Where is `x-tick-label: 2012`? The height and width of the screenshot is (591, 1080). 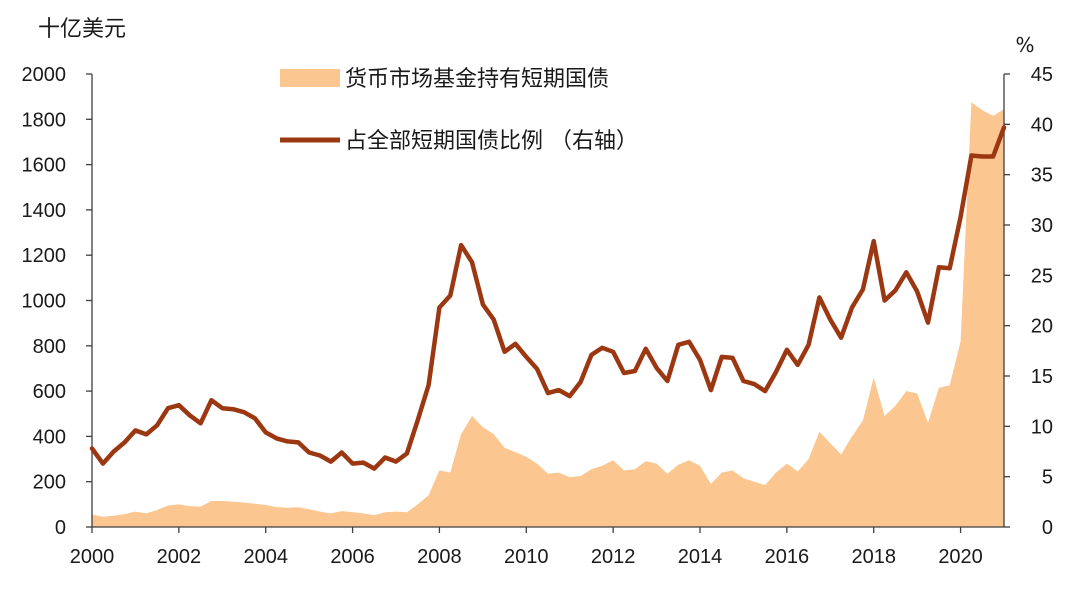 x-tick-label: 2012 is located at coordinates (613, 557).